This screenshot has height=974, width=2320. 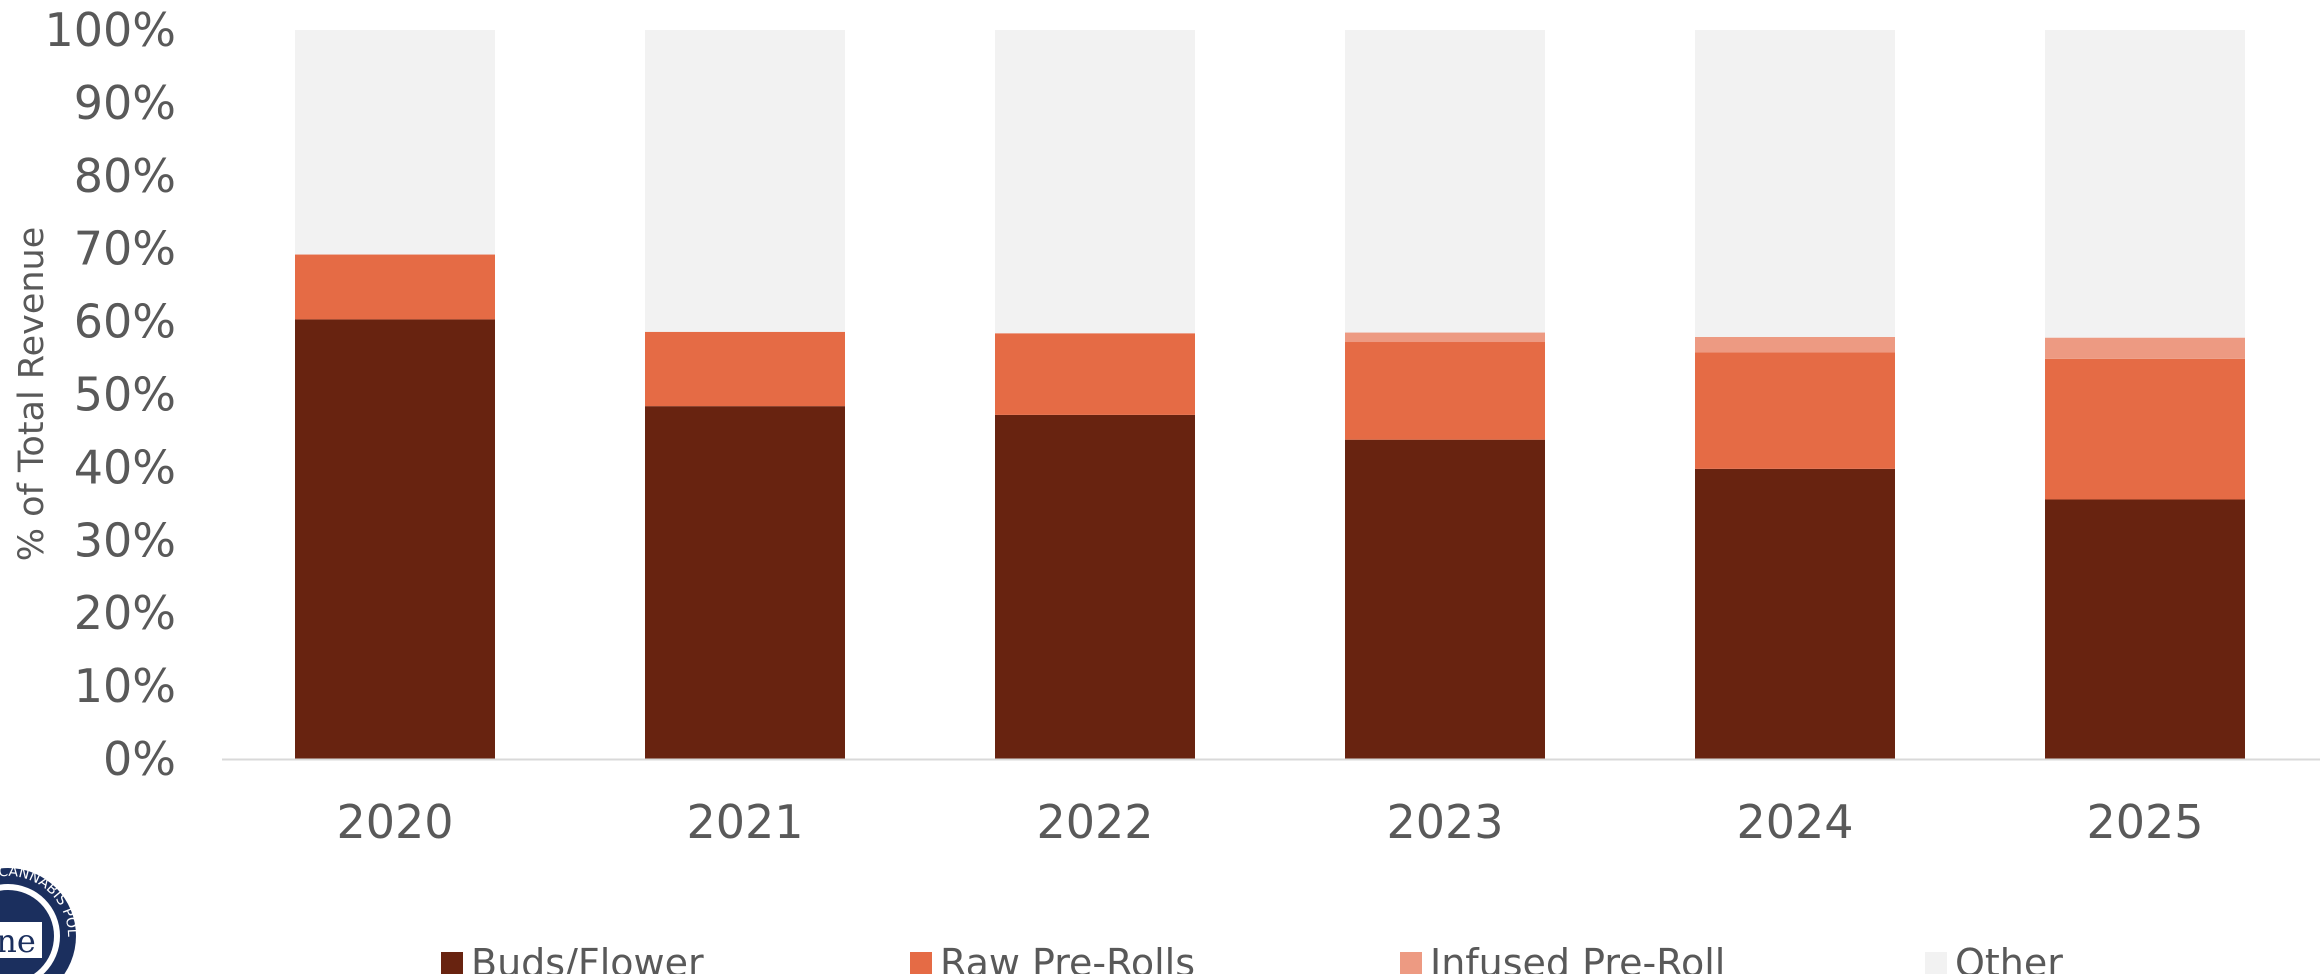 What do you see at coordinates (394, 822) in the screenshot?
I see `x-tick-label: 2020` at bounding box center [394, 822].